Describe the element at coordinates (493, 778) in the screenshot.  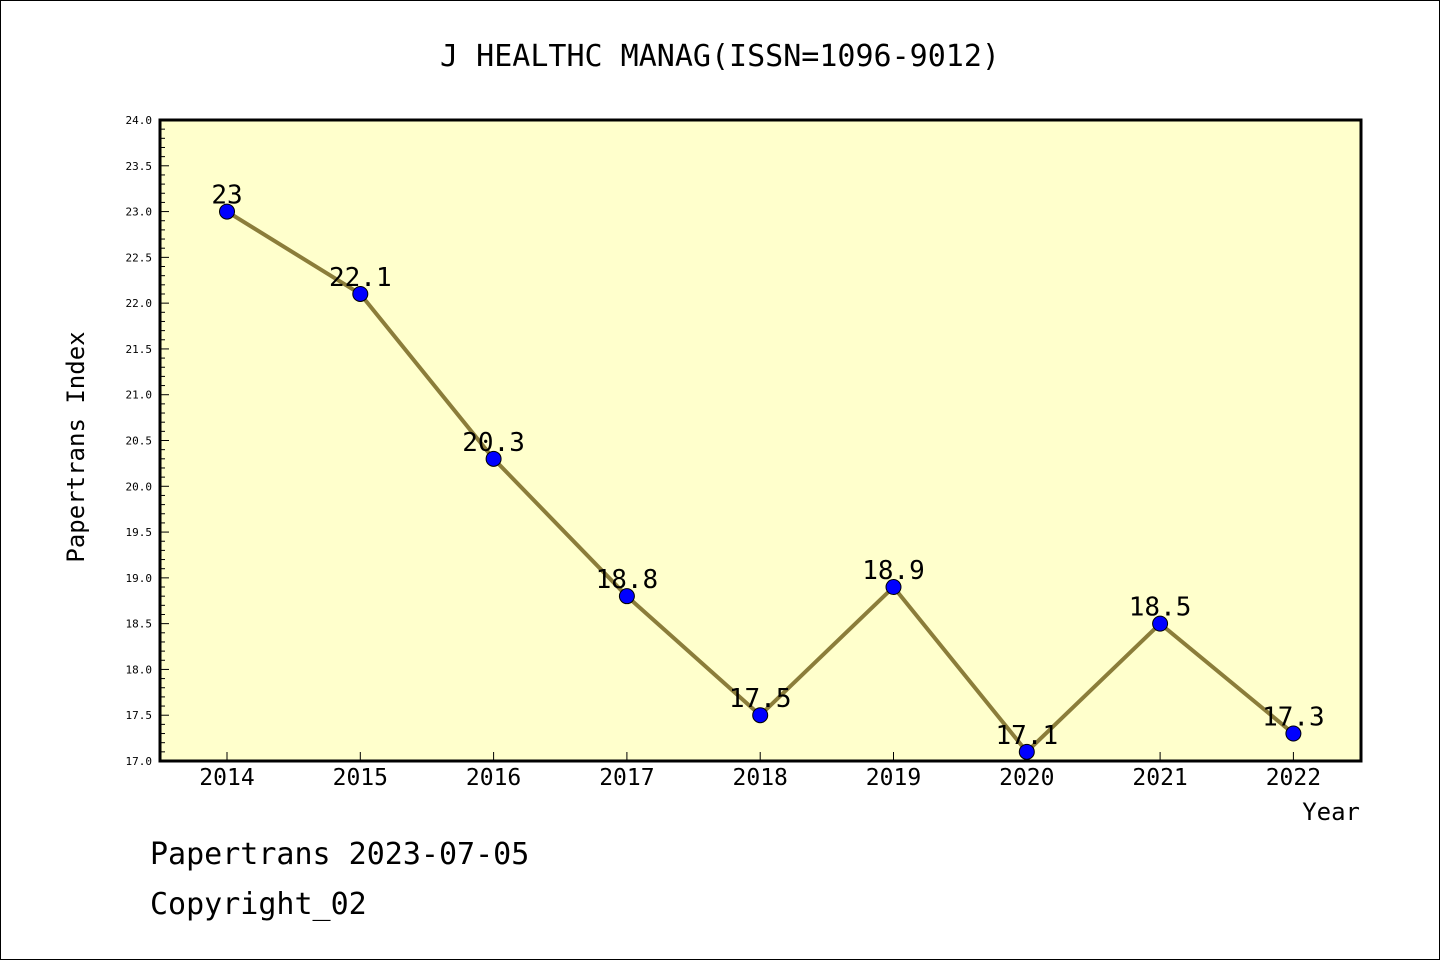
I see `x-tick-label: 2016` at that location.